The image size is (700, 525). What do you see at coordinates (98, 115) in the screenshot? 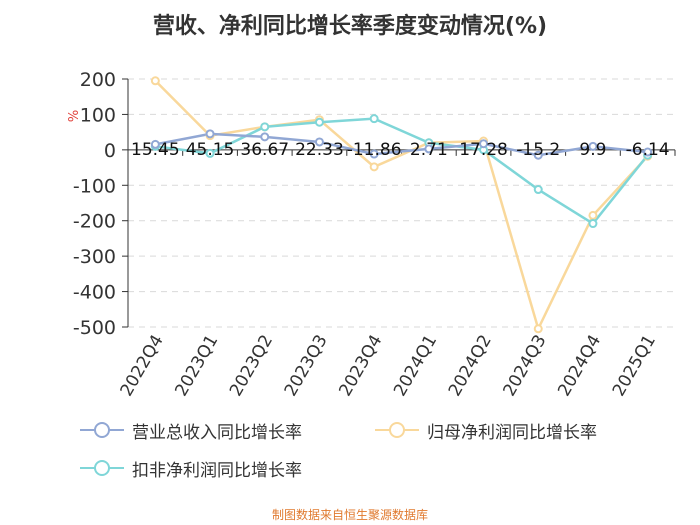
I see `y-tick-label: 100` at bounding box center [98, 115].